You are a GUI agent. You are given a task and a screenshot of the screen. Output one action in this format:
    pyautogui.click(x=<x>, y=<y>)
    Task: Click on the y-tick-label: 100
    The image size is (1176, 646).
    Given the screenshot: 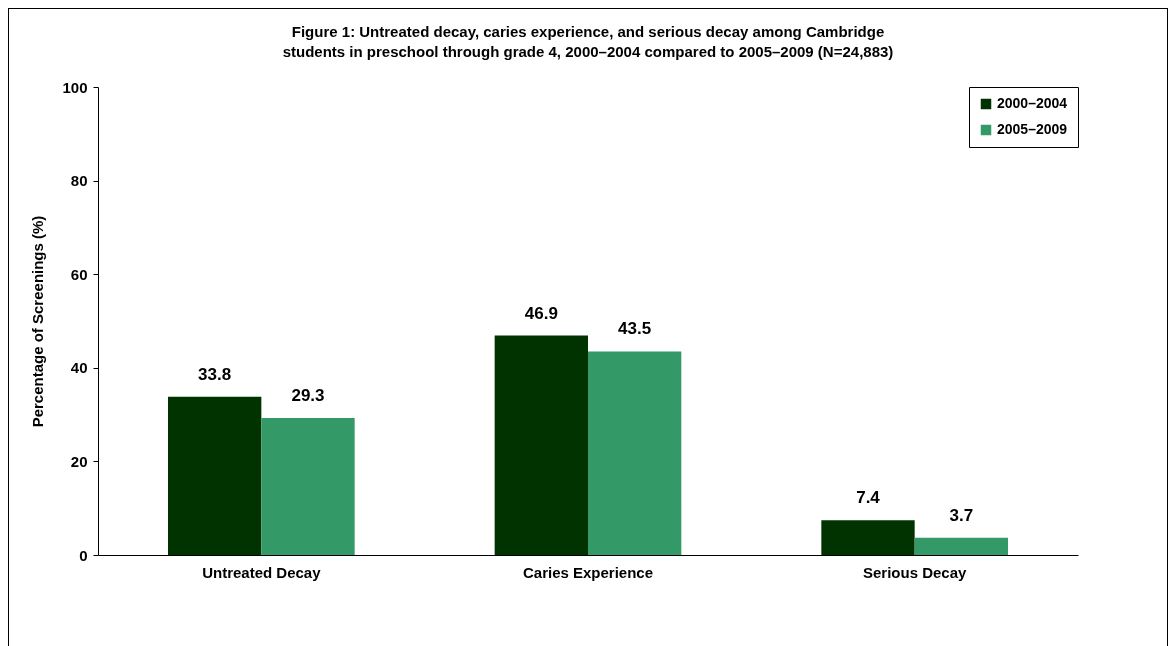 What is the action you would take?
    pyautogui.click(x=75, y=87)
    